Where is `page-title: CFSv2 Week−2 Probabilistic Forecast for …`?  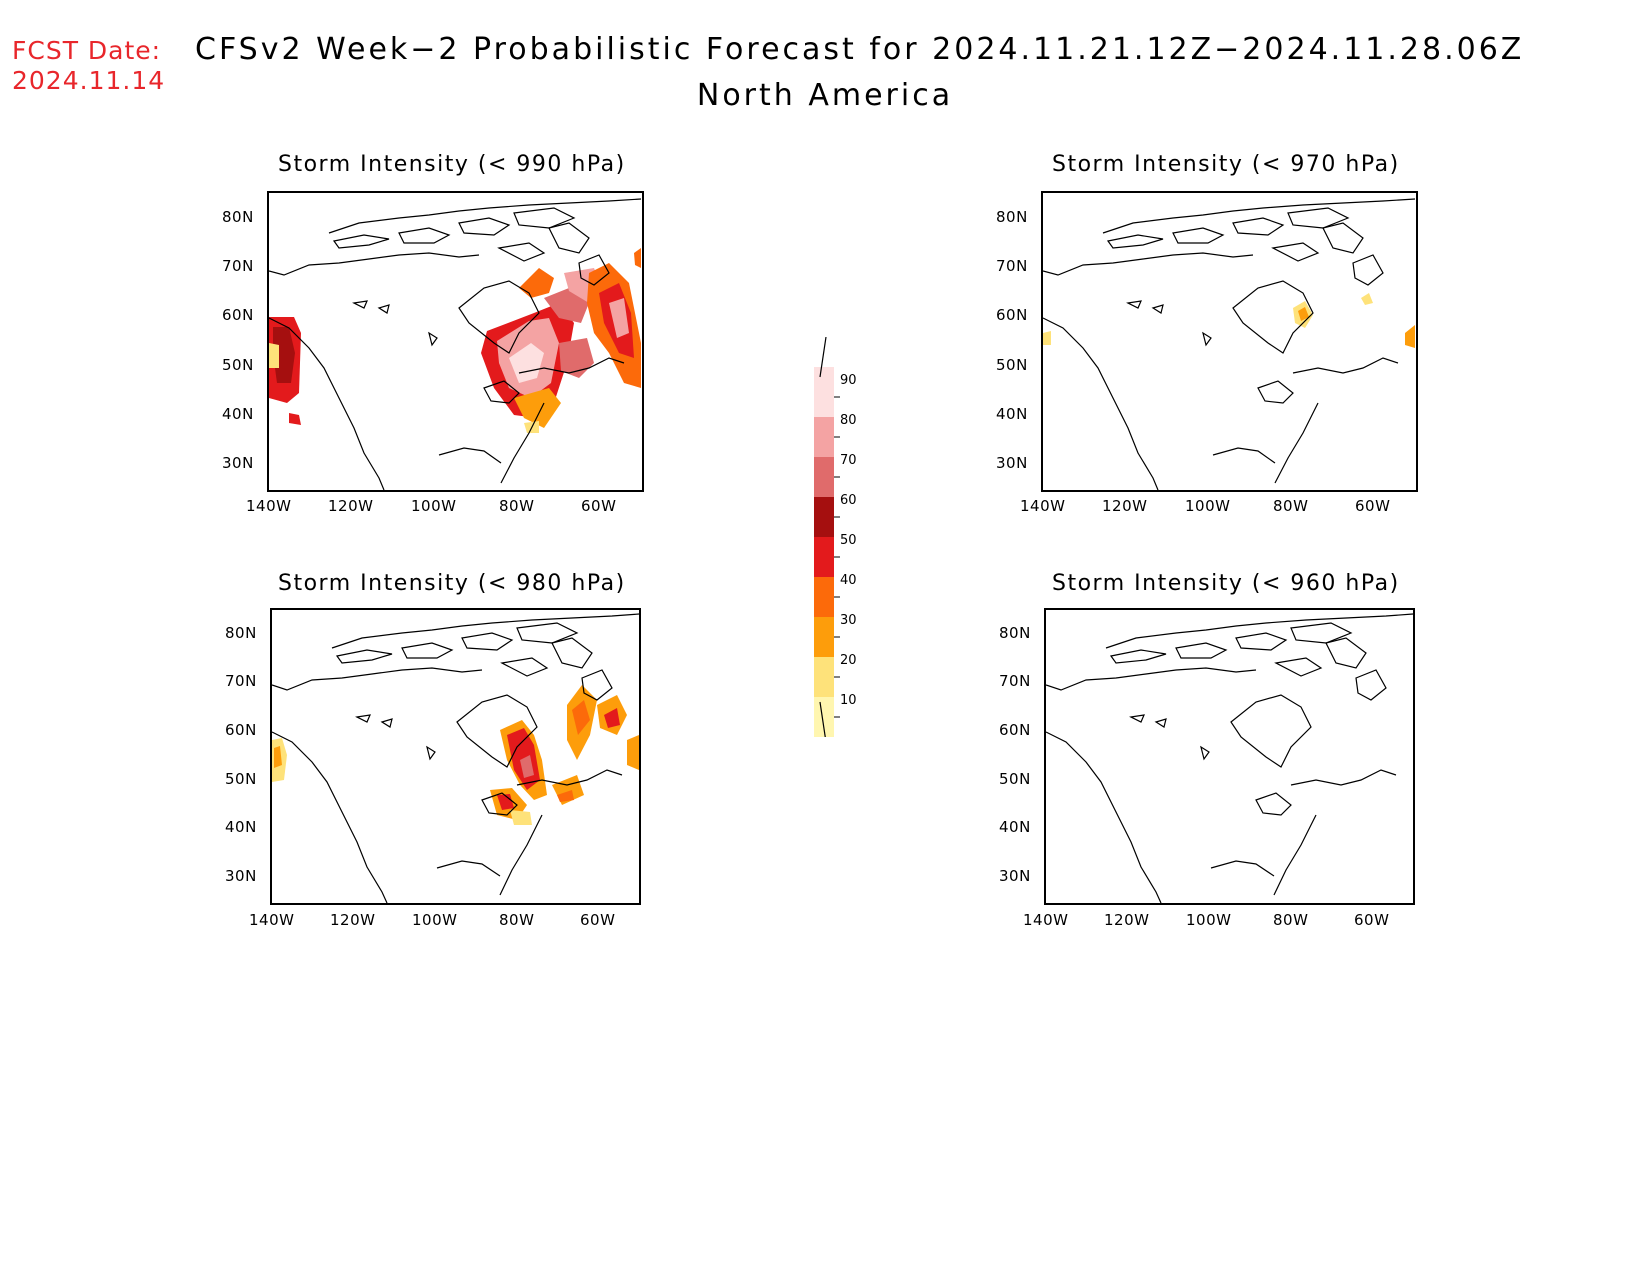 page-title: CFSv2 Week−2 Probabilistic Forecast for … is located at coordinates (860, 49).